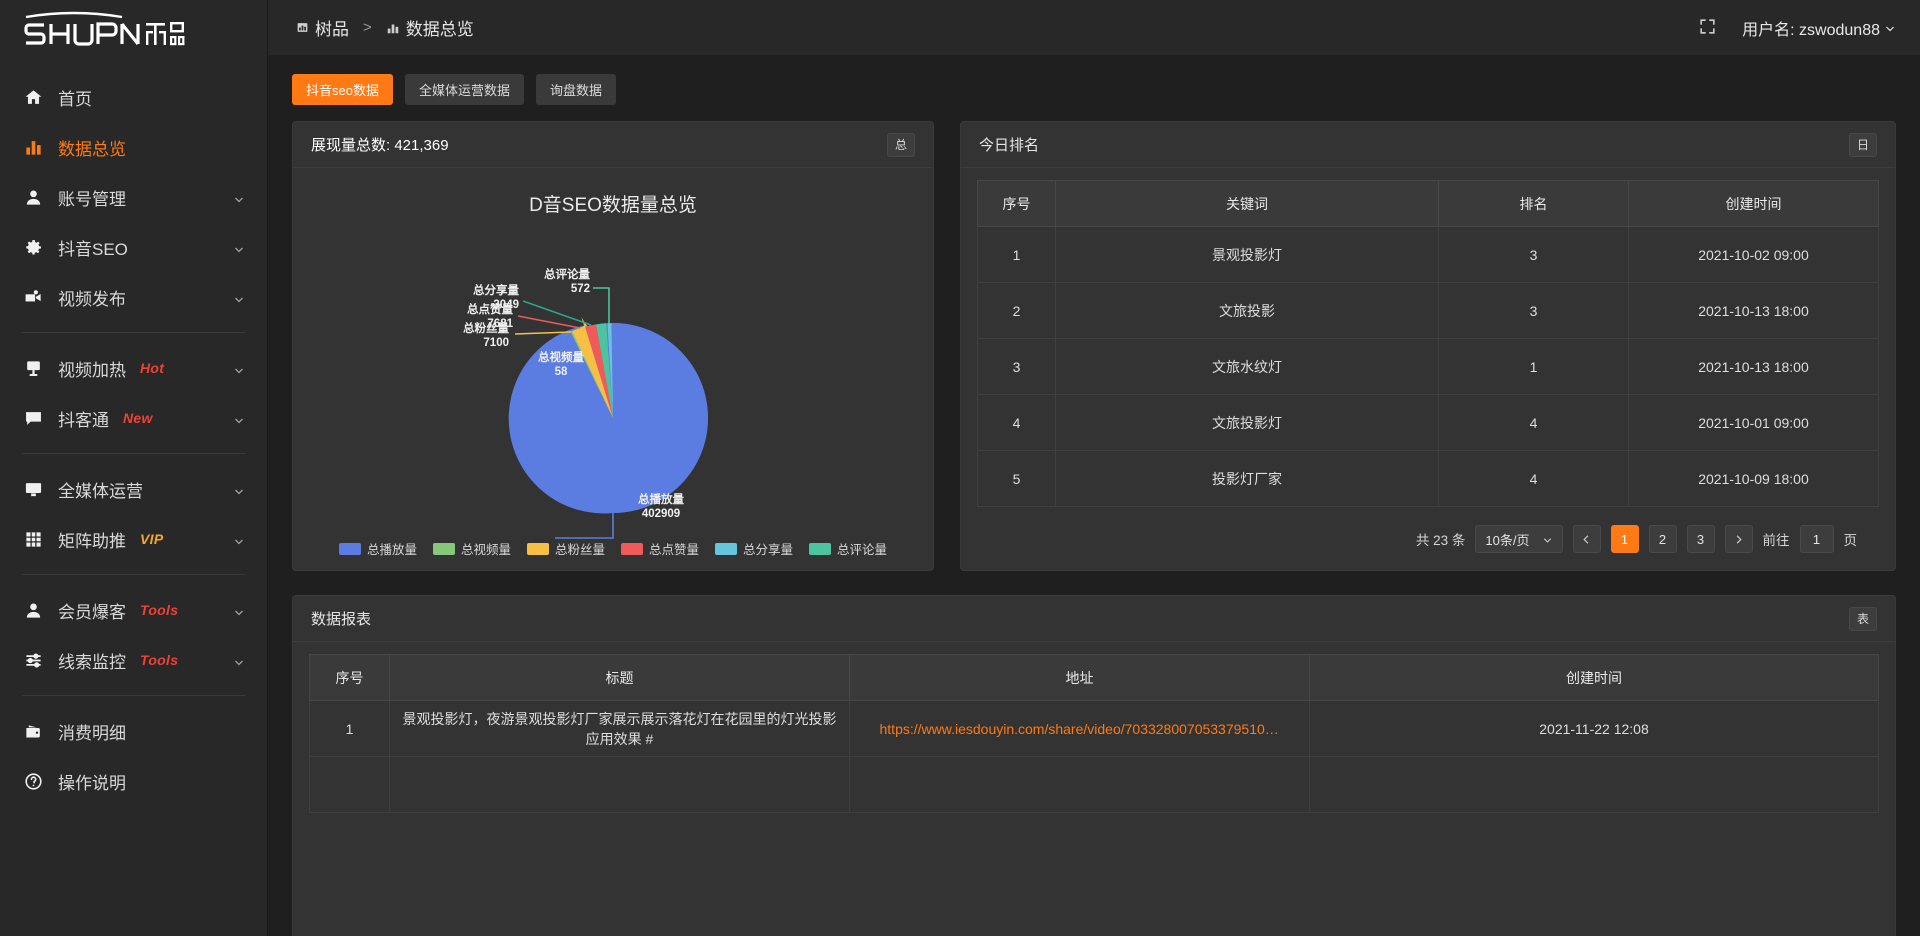 This screenshot has width=1920, height=936. Describe the element at coordinates (302, 27) in the screenshot. I see `dashboard-icon` at that location.